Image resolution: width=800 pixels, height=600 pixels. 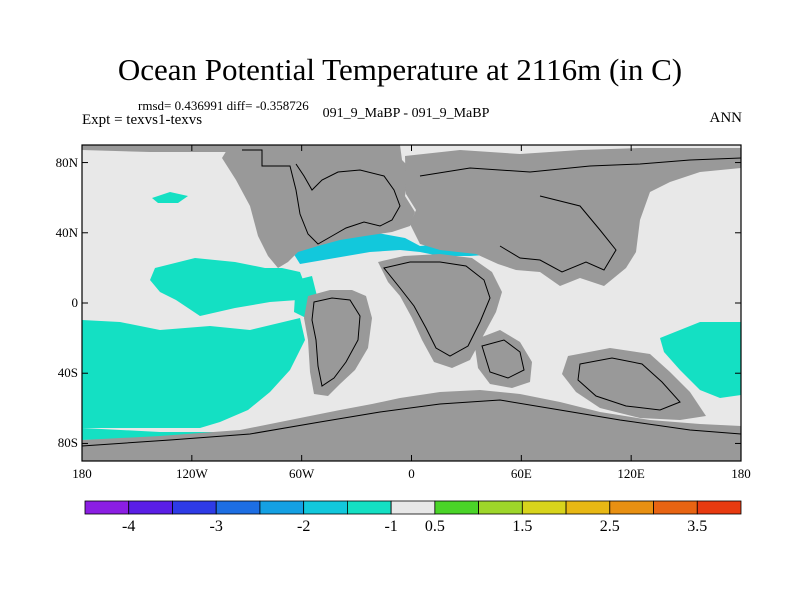 What do you see at coordinates (610, 527) in the screenshot?
I see `colorbar-label: 2.5` at bounding box center [610, 527].